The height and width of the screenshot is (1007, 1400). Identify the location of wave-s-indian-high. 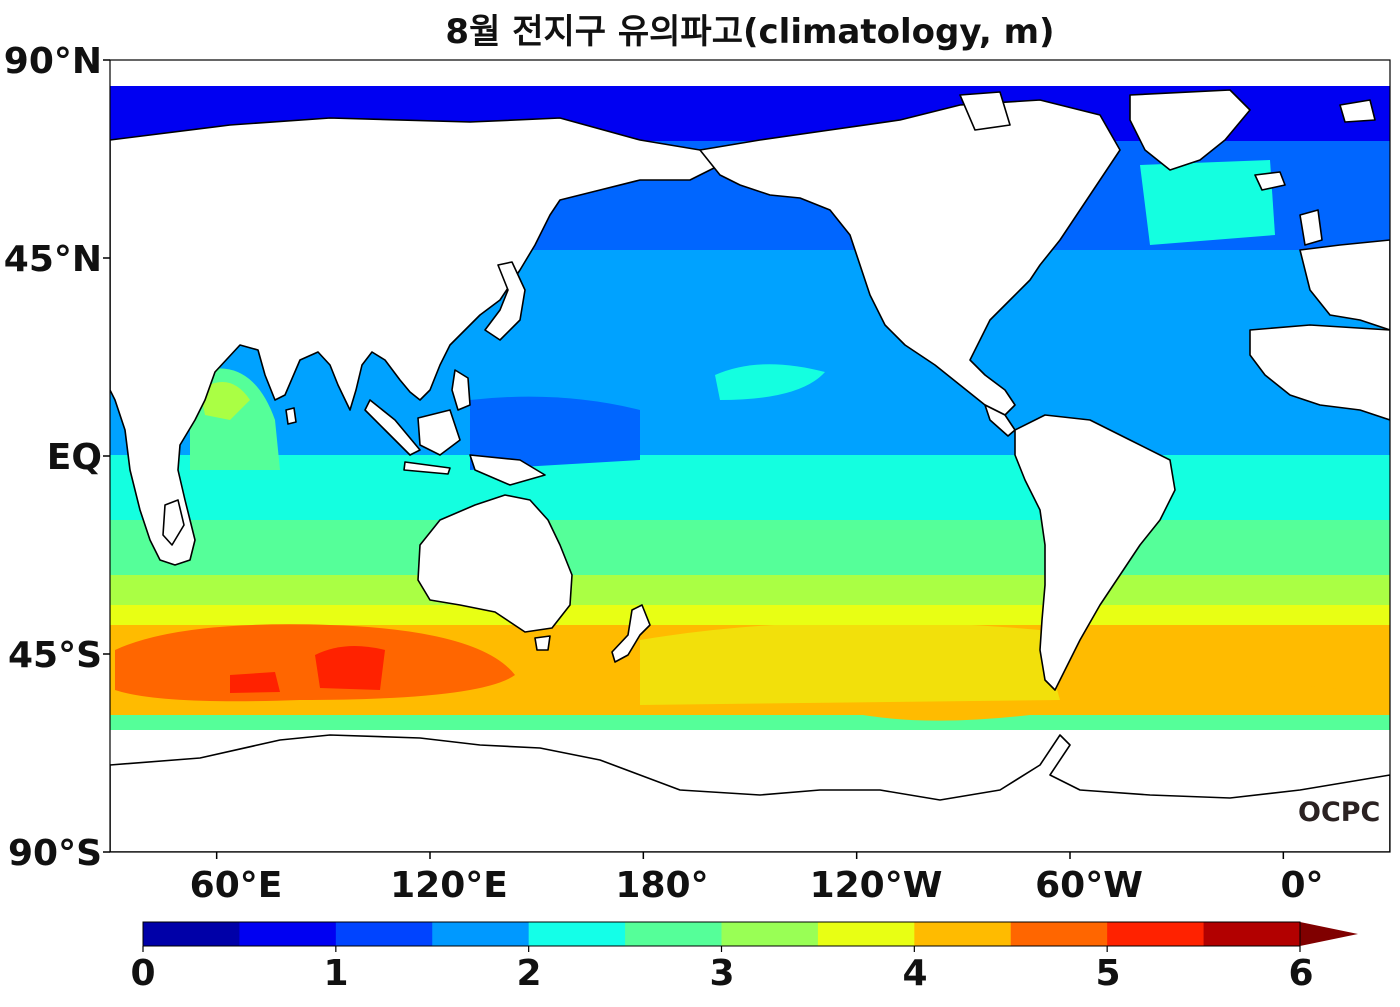
(315, 663).